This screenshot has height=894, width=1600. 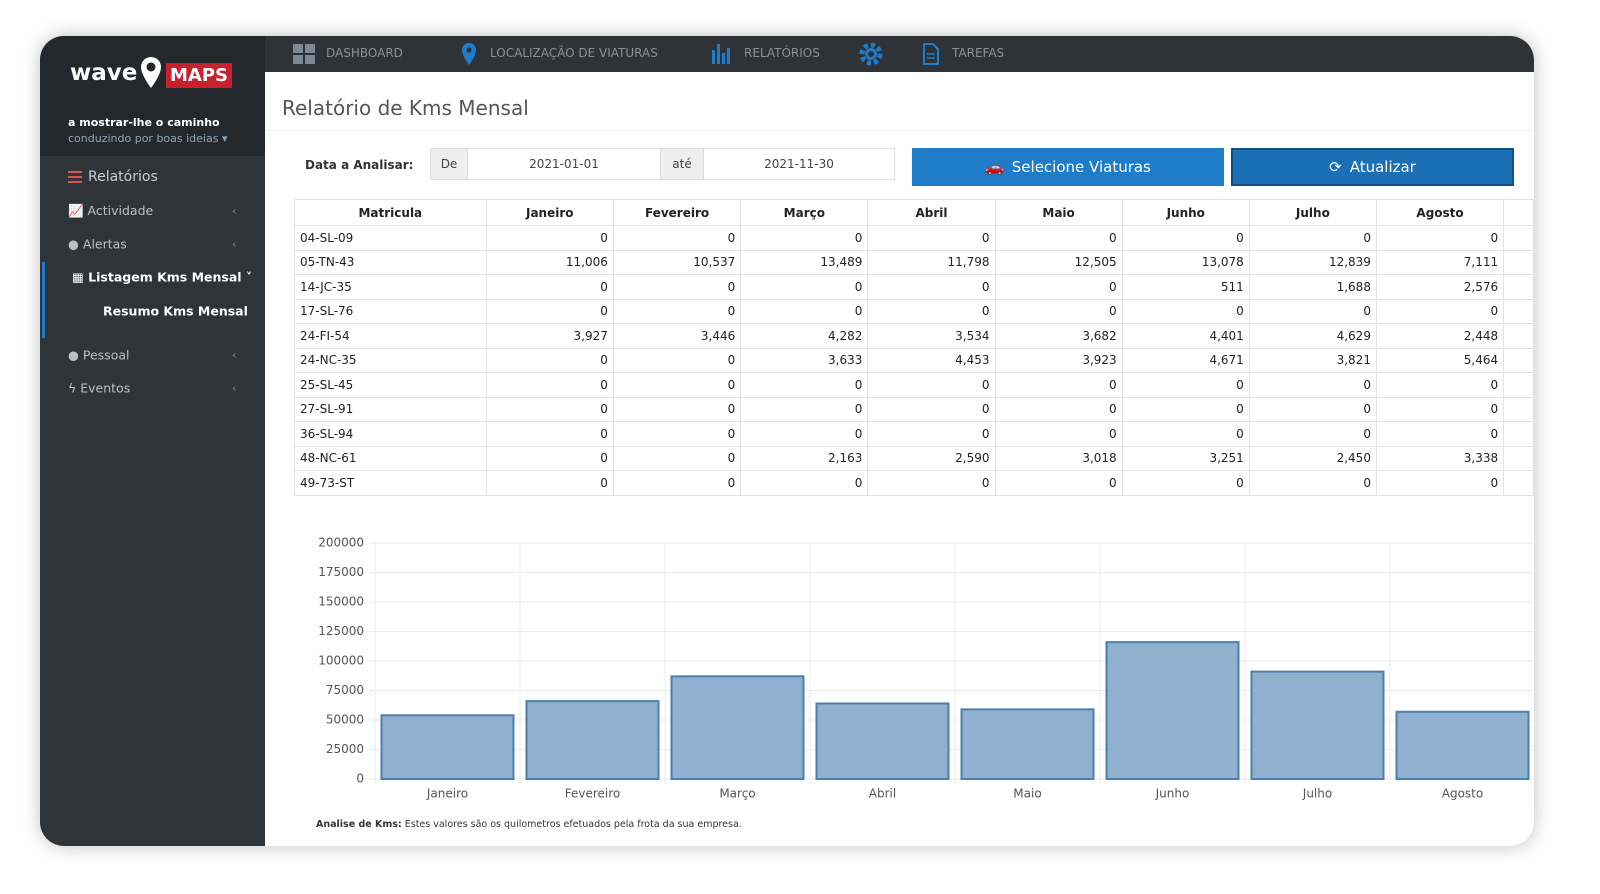 What do you see at coordinates (1058, 458) in the screenshot?
I see `km-cell: 3,018` at bounding box center [1058, 458].